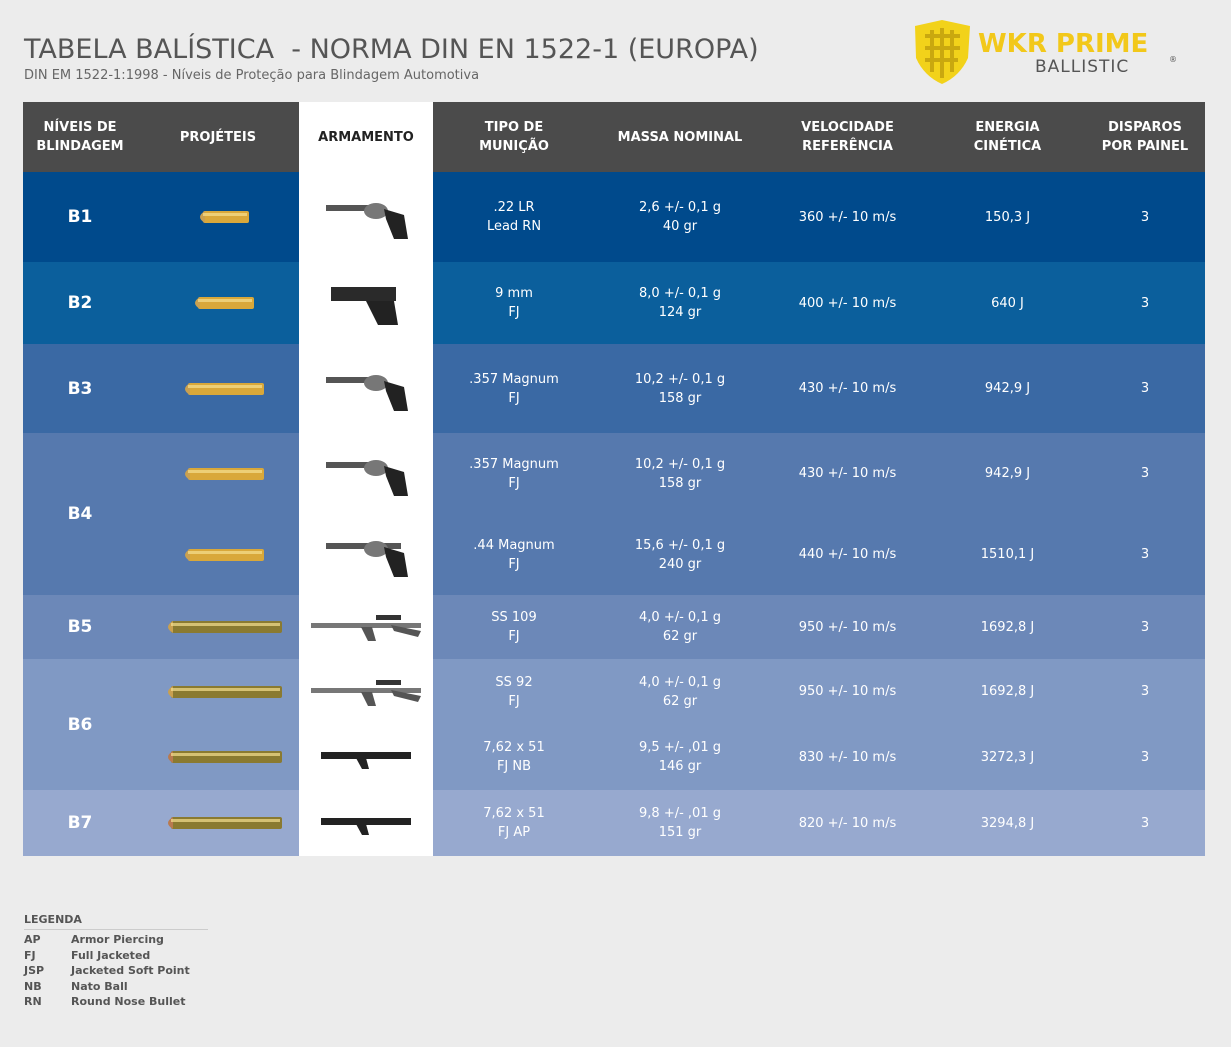 This screenshot has height=1047, width=1231. I want to click on cell-velocity: 360 +/- 10 m/s, so click(847, 217).